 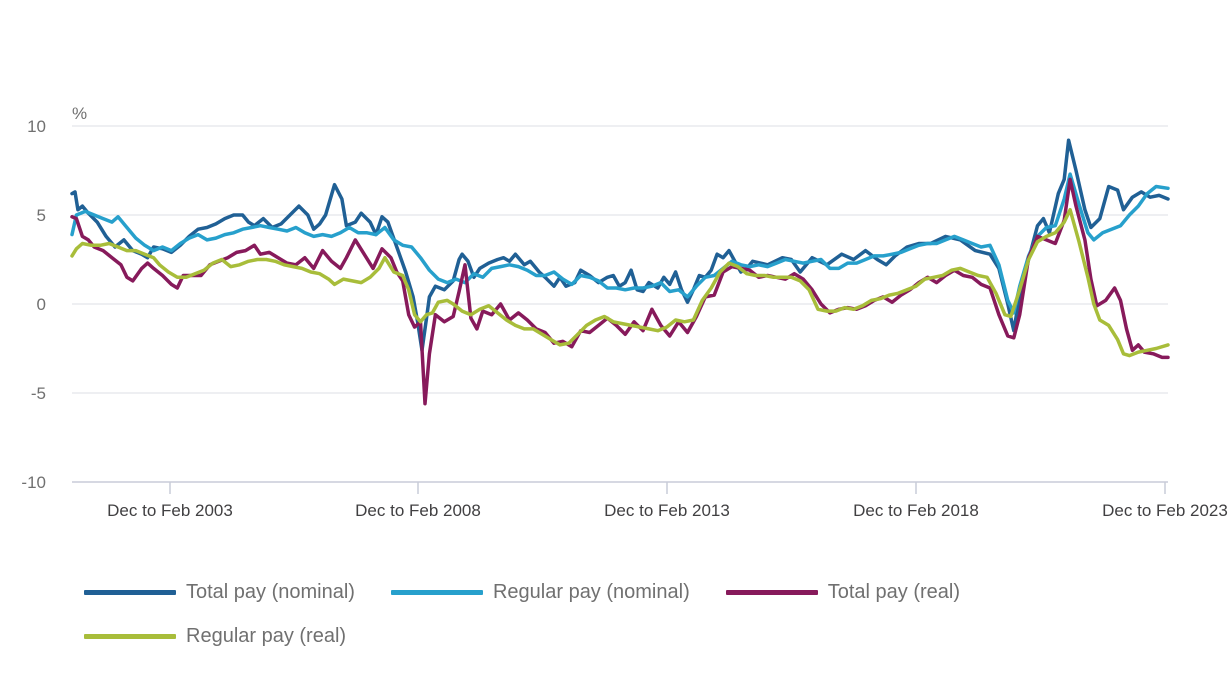 I want to click on y-tick-label: 10, so click(x=36, y=126).